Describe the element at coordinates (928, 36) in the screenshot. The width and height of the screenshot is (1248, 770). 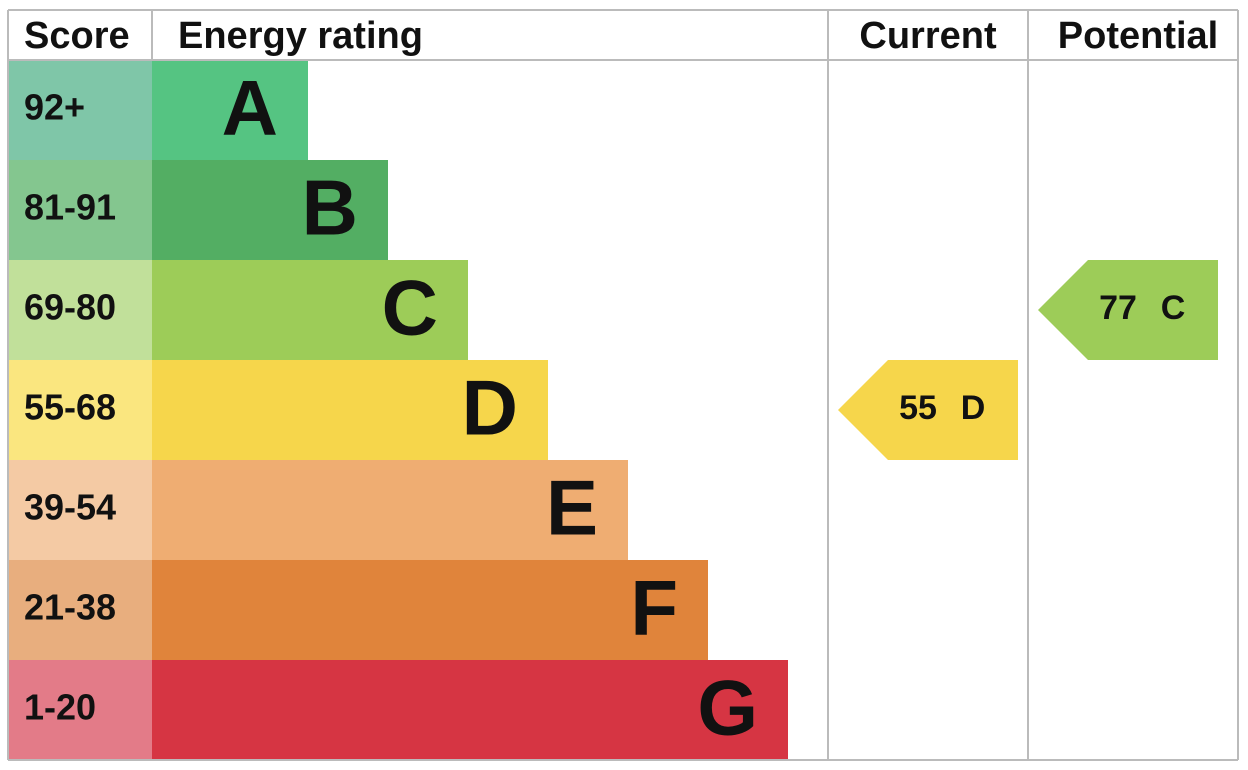
I see `header-current: Current` at that location.